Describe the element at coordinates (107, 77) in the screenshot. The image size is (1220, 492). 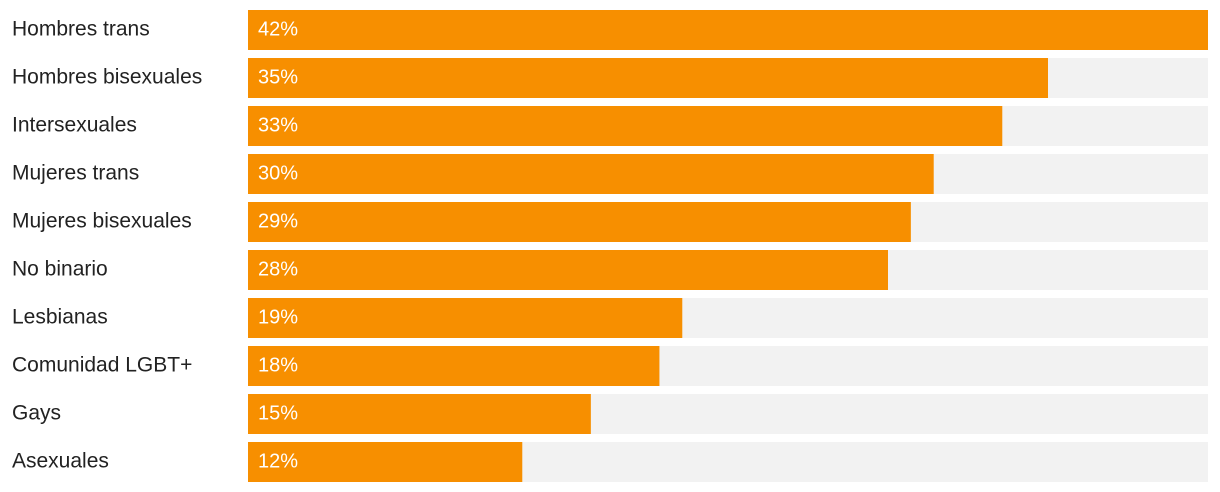
I see `category-label: Hombres bisexuales` at that location.